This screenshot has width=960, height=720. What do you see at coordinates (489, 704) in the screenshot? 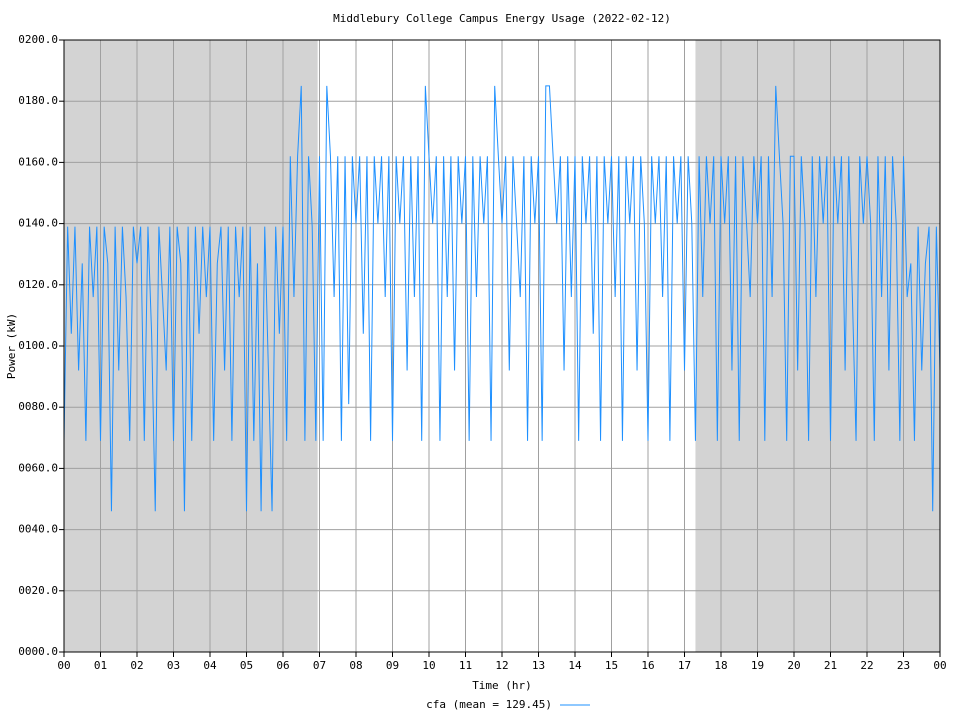
I see `legend-label: cfa (mean = 129.45)` at bounding box center [489, 704].